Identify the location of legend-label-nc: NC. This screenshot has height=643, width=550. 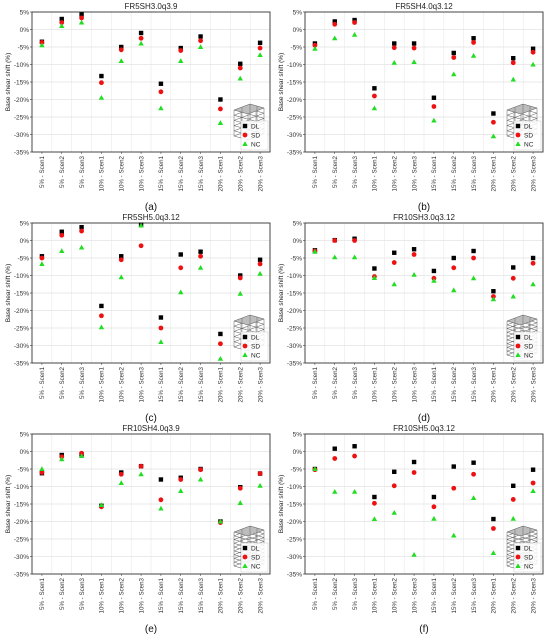
(529, 145).